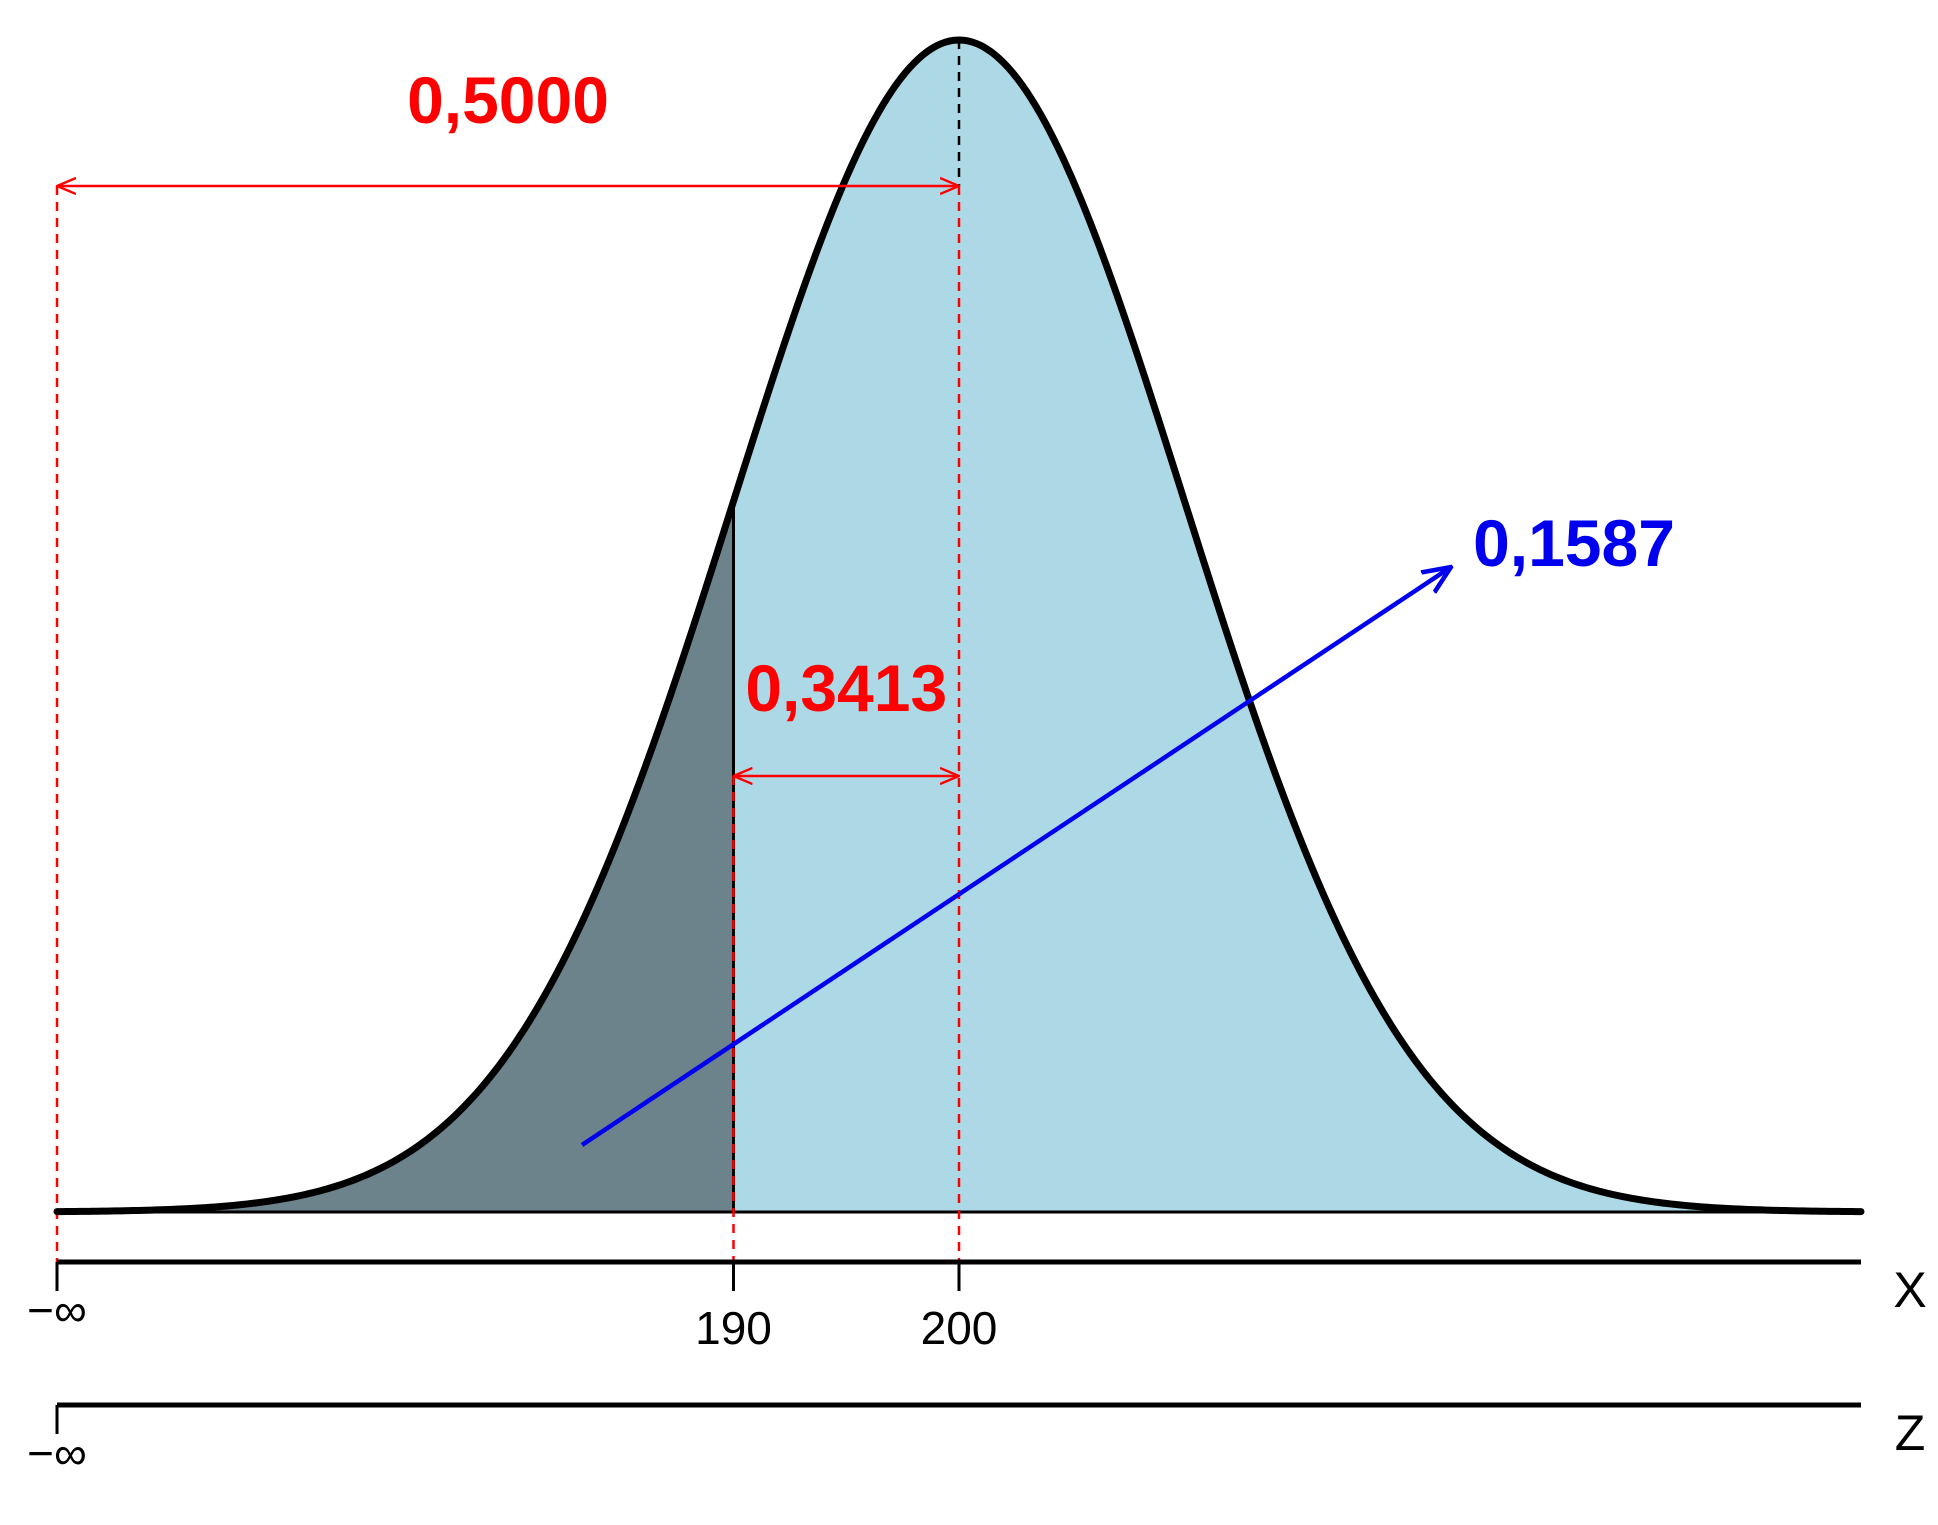 This screenshot has height=1525, width=1938. I want to click on x-tick-label: 200, so click(959, 1328).